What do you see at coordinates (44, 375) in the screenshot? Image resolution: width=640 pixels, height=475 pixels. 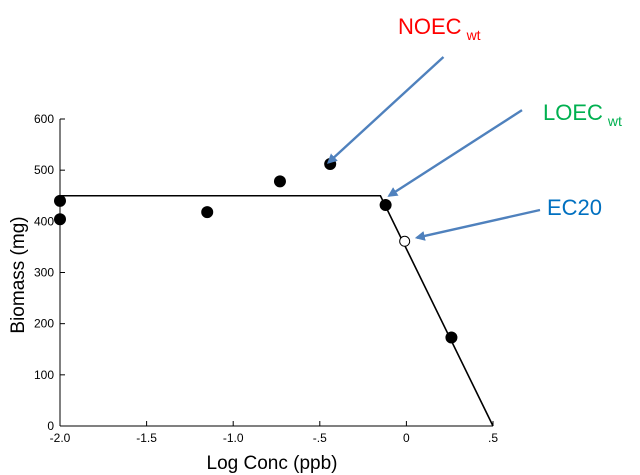 I see `y-tick-label: 100` at bounding box center [44, 375].